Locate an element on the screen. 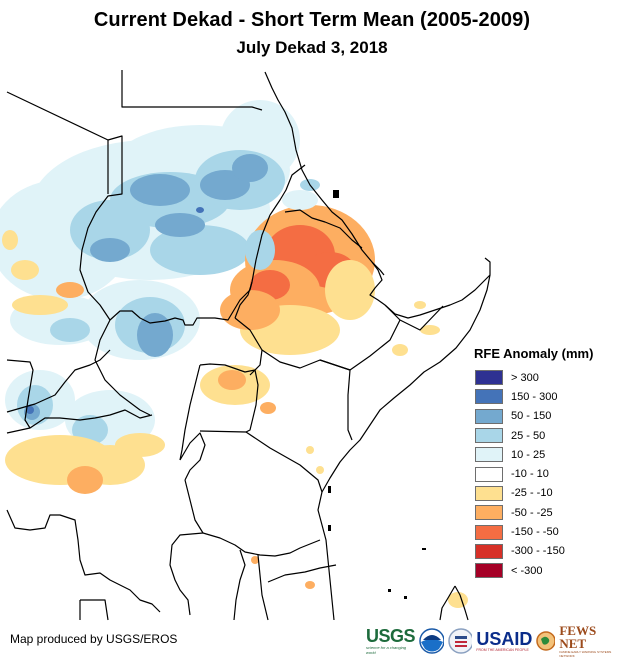  border-car-south-sudan is located at coordinates (122, 367).